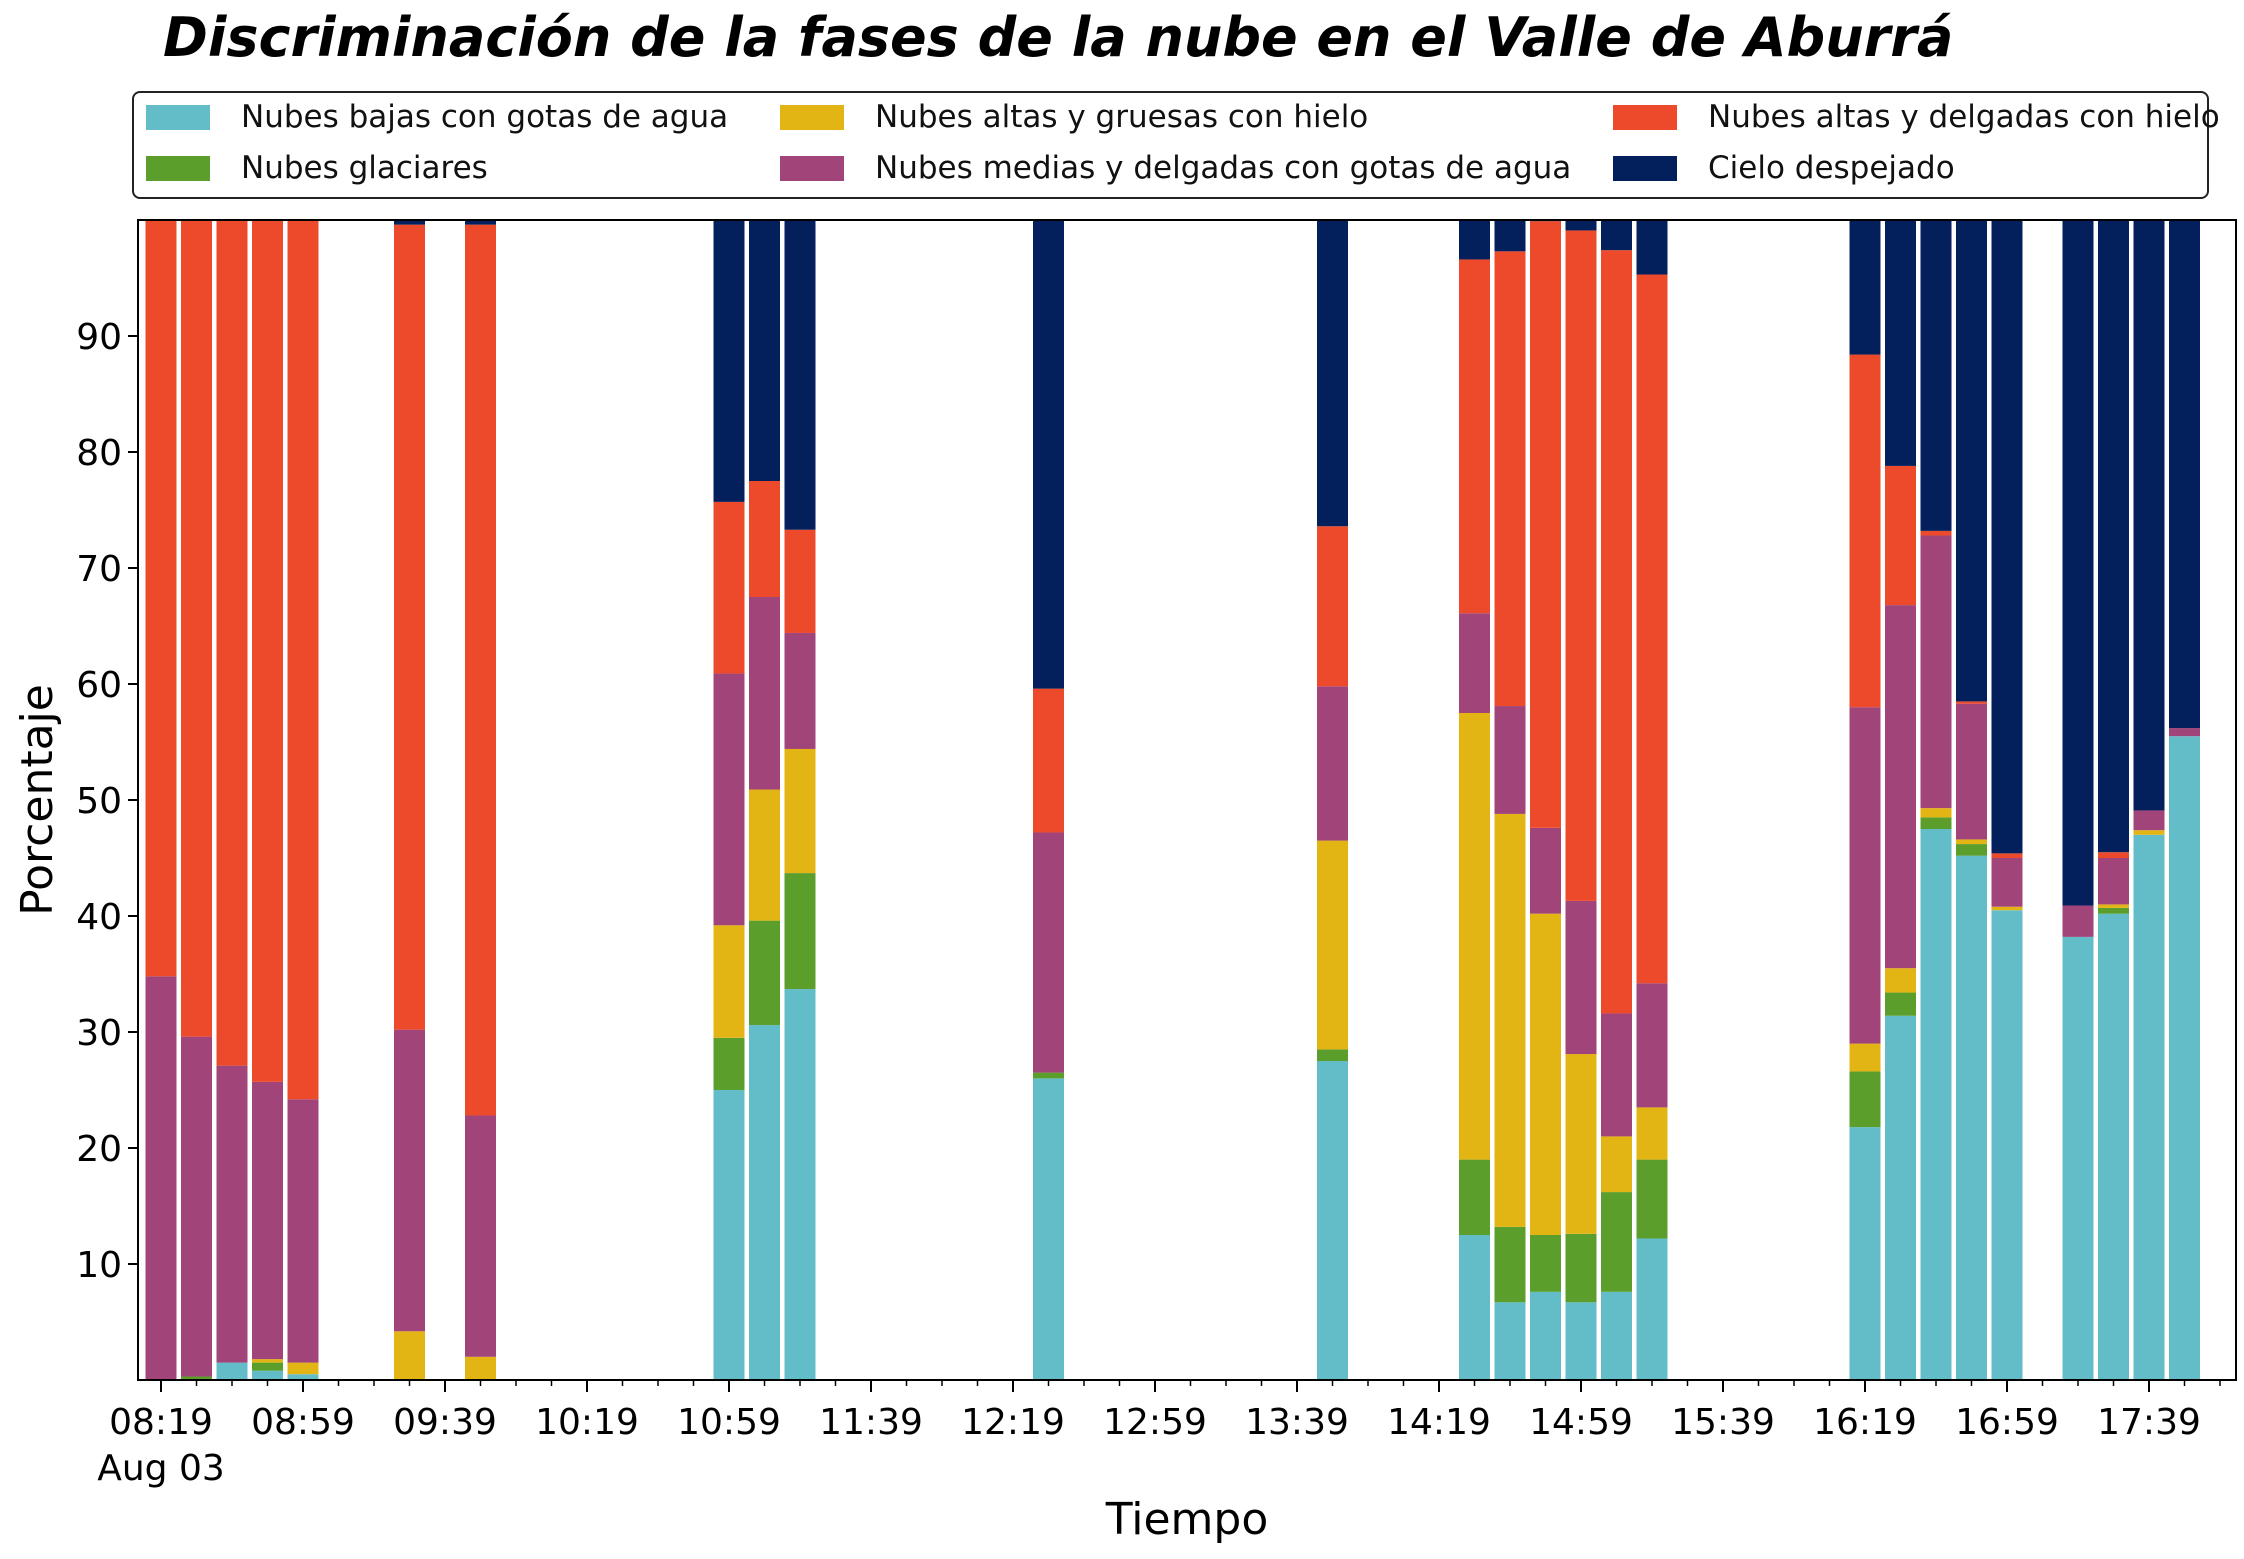 The width and height of the screenshot is (2244, 1559). What do you see at coordinates (1013, 1422) in the screenshot?
I see `x-tick-label: 12:19` at bounding box center [1013, 1422].